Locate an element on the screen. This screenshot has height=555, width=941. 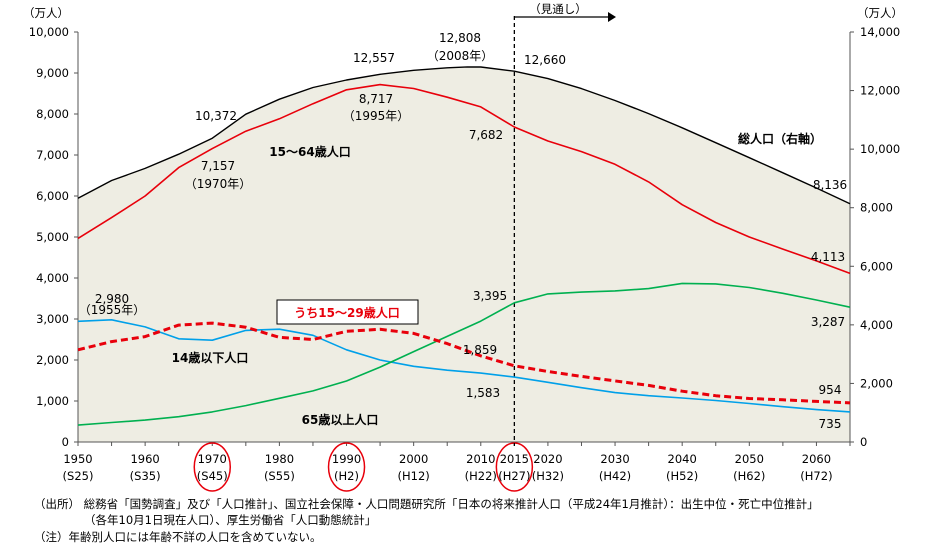
x-tick-label: 1960 is located at coordinates (144, 459).